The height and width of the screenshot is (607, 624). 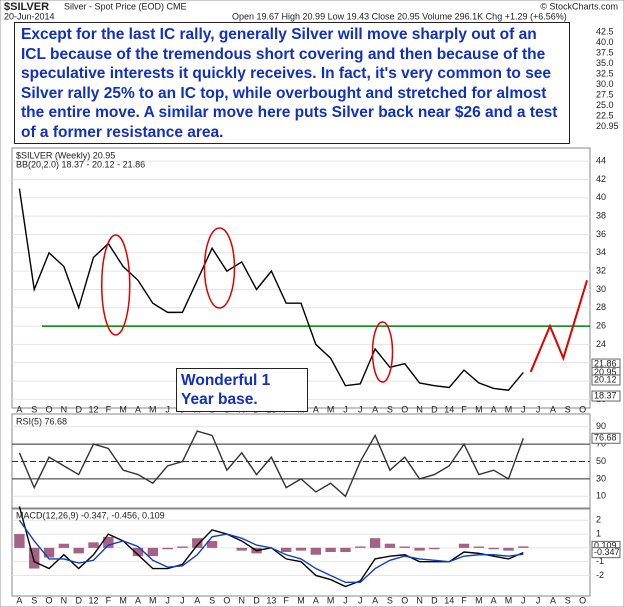 What do you see at coordinates (80, 164) in the screenshot?
I see `panel-subtitle: BB(20,2.0) 18.37 - 20.12 - 21.86` at bounding box center [80, 164].